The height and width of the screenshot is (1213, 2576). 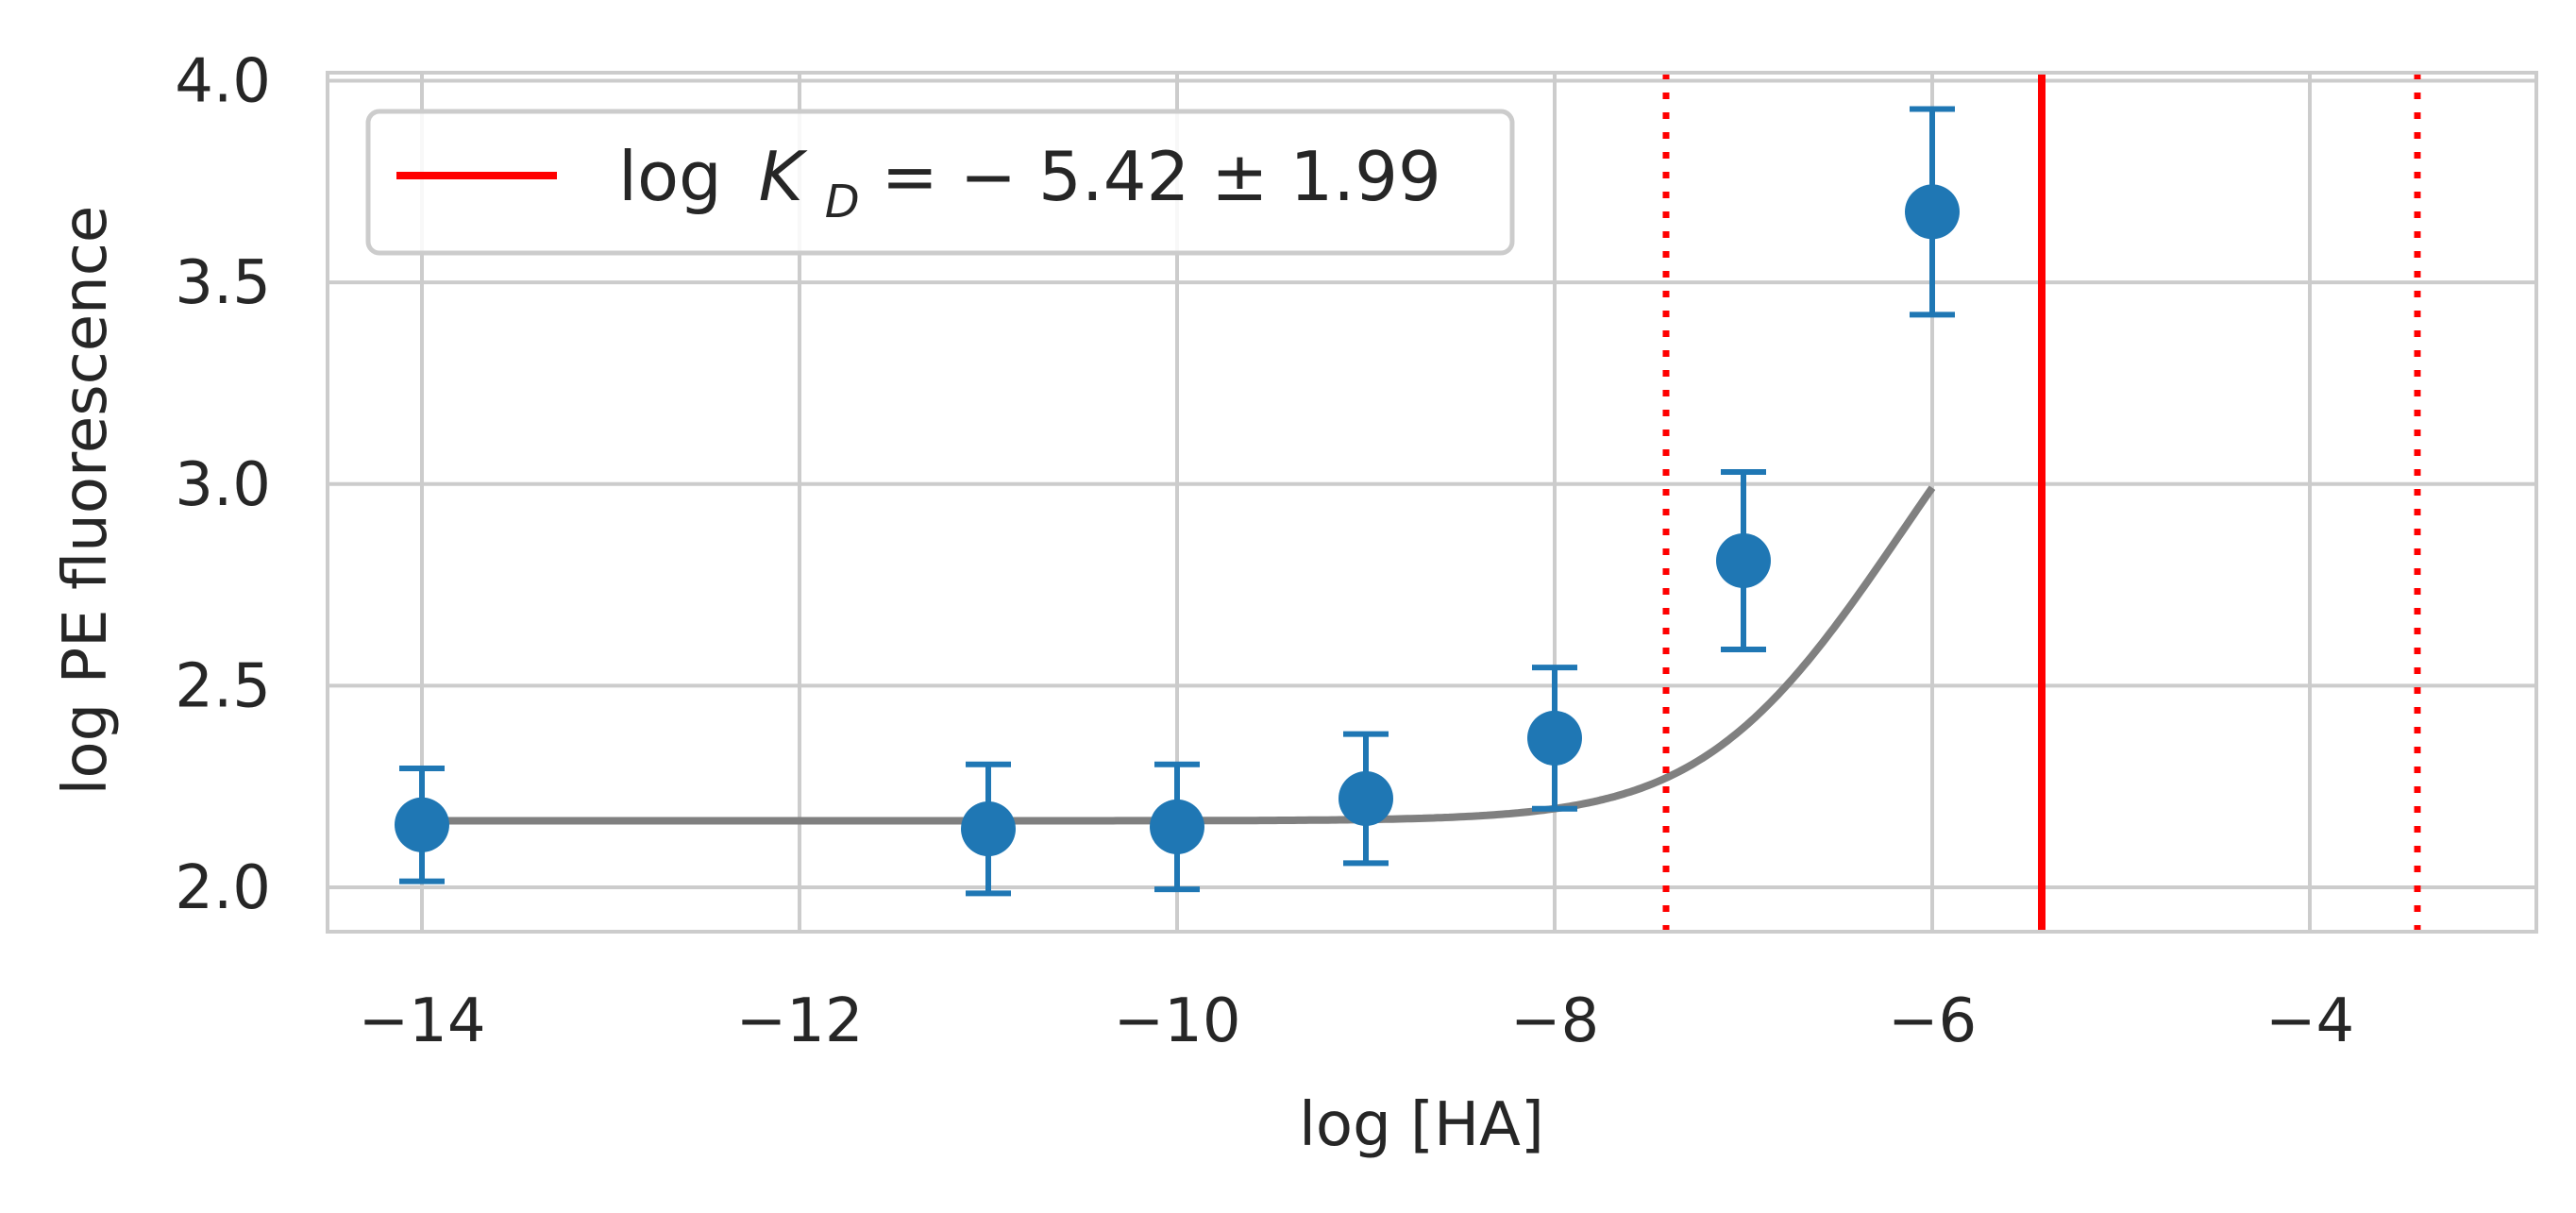 What do you see at coordinates (223, 888) in the screenshot?
I see `y-tick-label: 2.0` at bounding box center [223, 888].